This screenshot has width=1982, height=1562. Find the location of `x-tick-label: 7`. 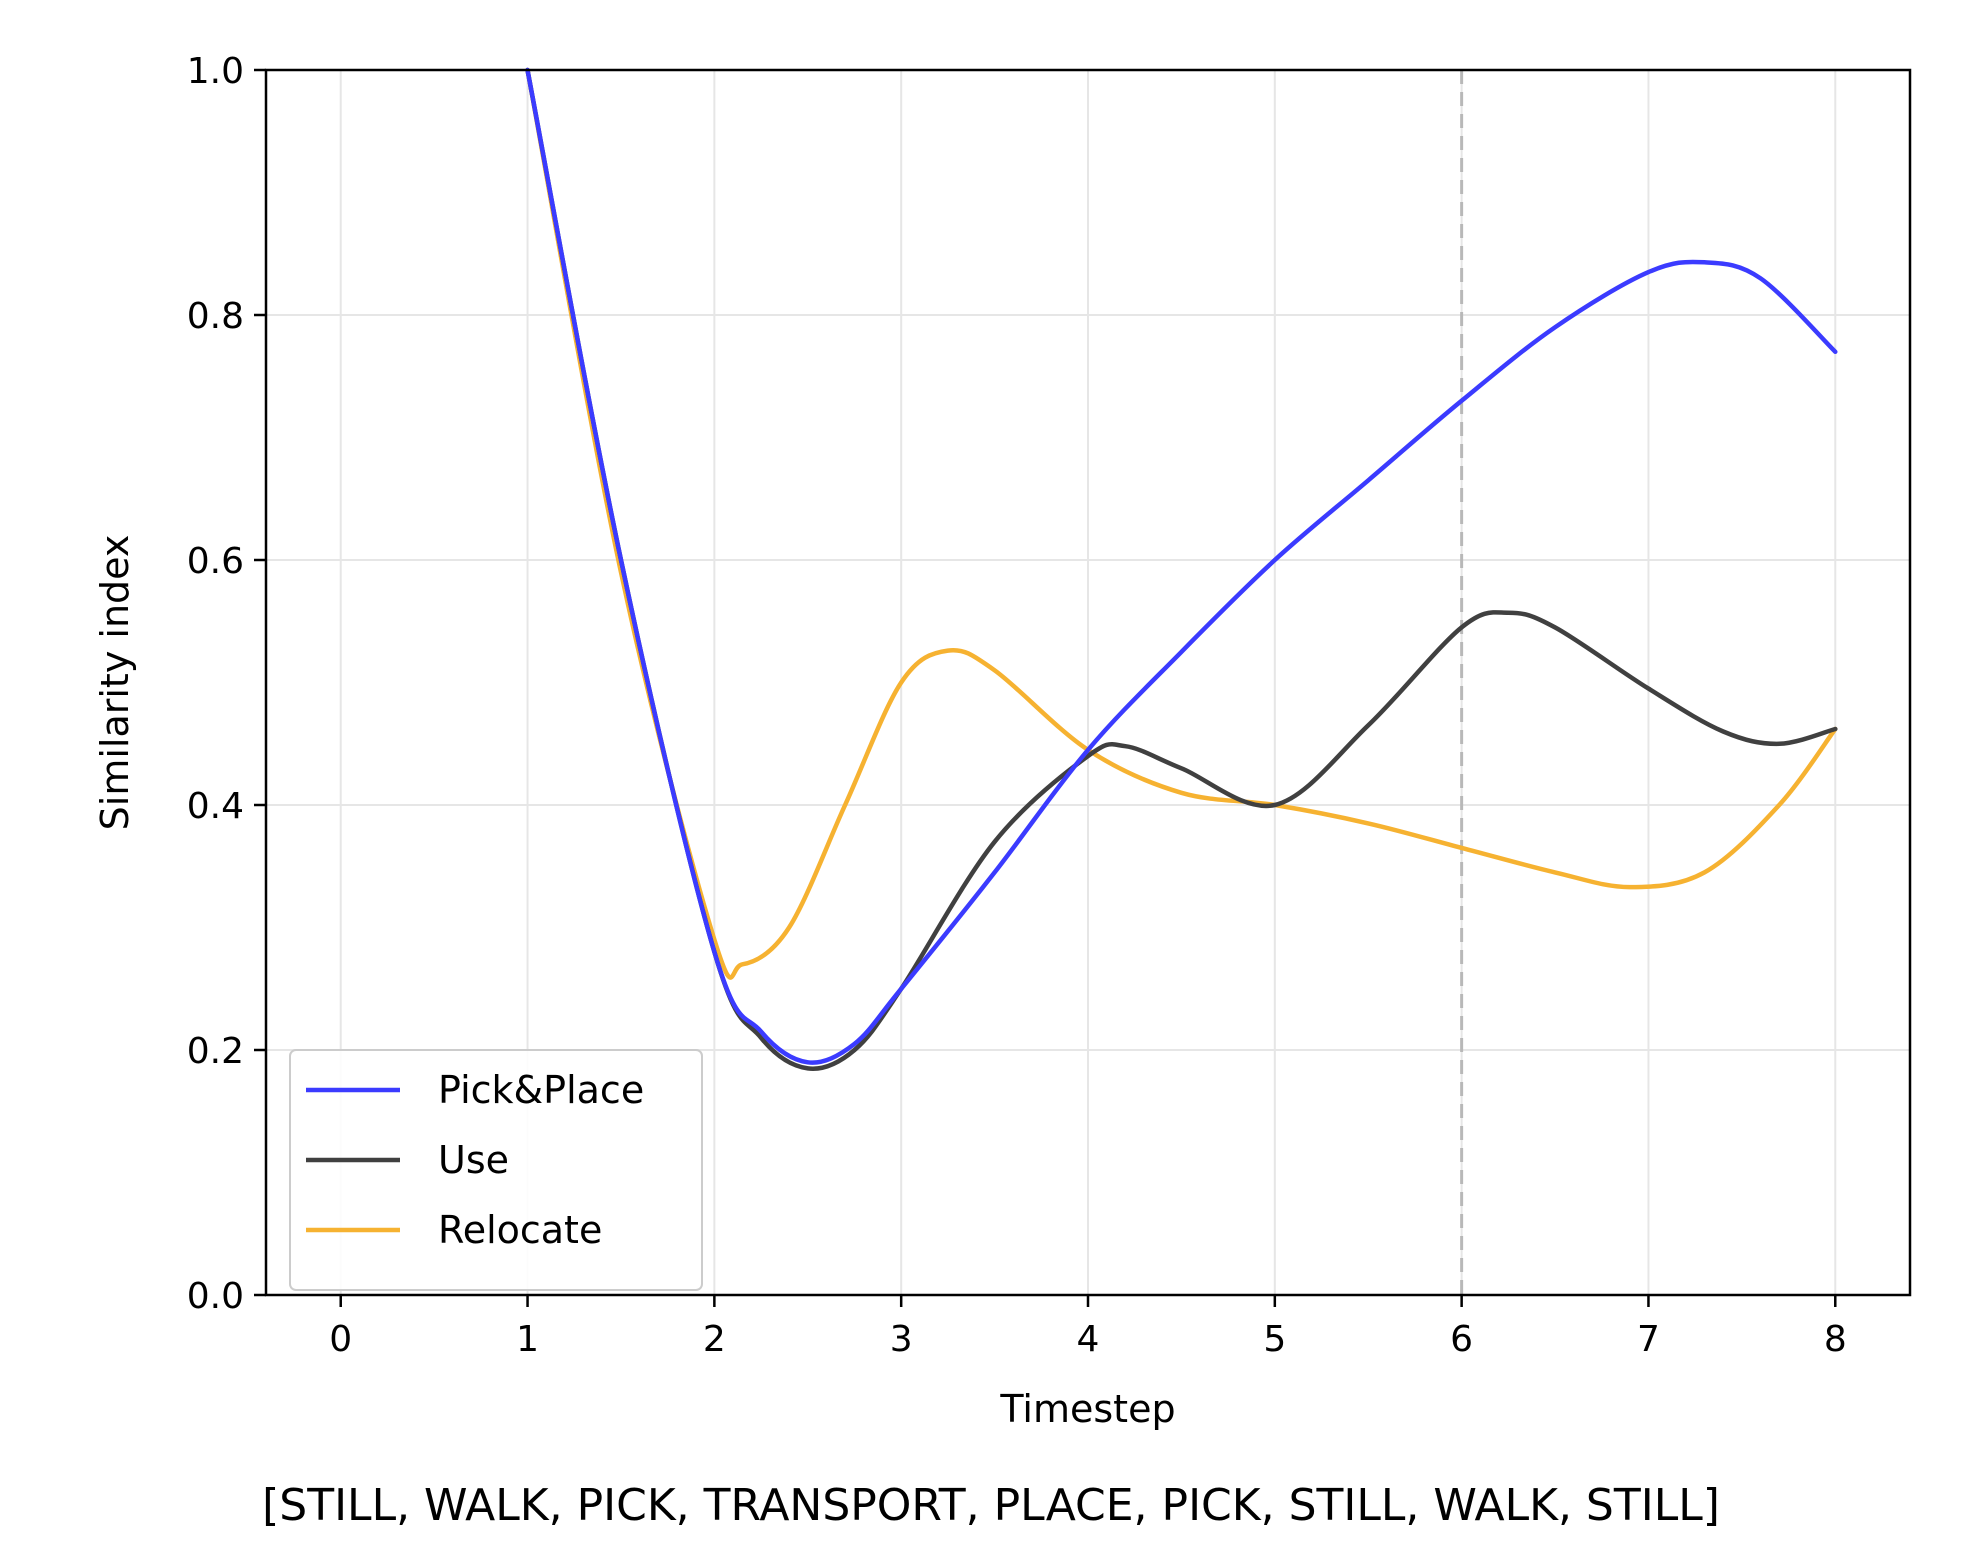

x-tick-label: 7 is located at coordinates (1648, 1339).